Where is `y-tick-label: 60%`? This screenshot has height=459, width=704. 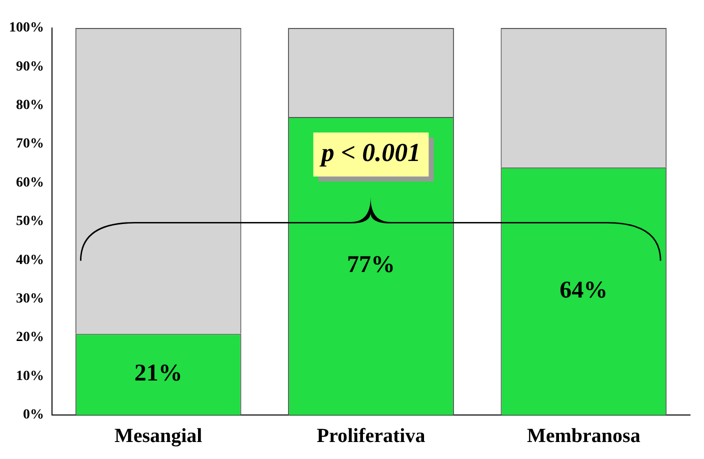
y-tick-label: 60% is located at coordinates (30, 182).